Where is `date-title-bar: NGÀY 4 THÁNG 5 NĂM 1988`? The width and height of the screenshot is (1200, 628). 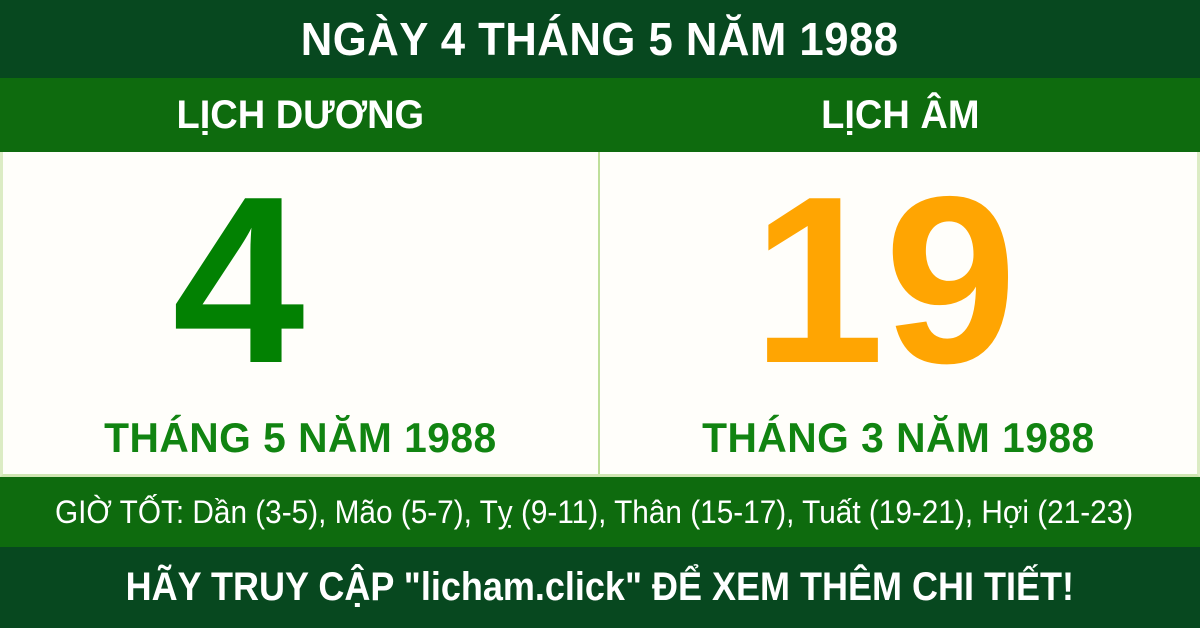
date-title-bar: NGÀY 4 THÁNG 5 NĂM 1988 is located at coordinates (600, 39).